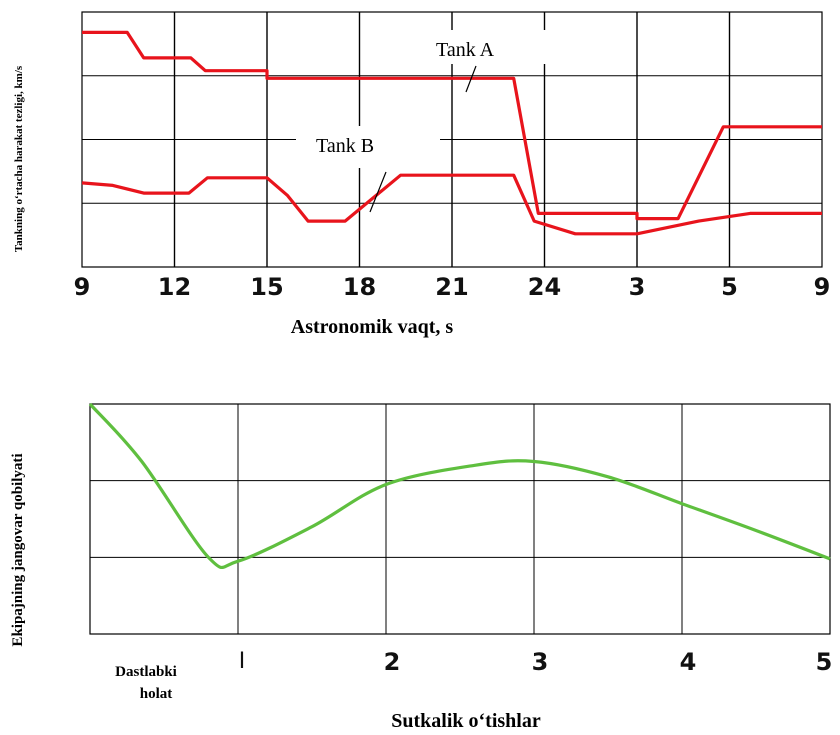  Describe the element at coordinates (378, 192) in the screenshot. I see `tank-b-pointer` at that location.